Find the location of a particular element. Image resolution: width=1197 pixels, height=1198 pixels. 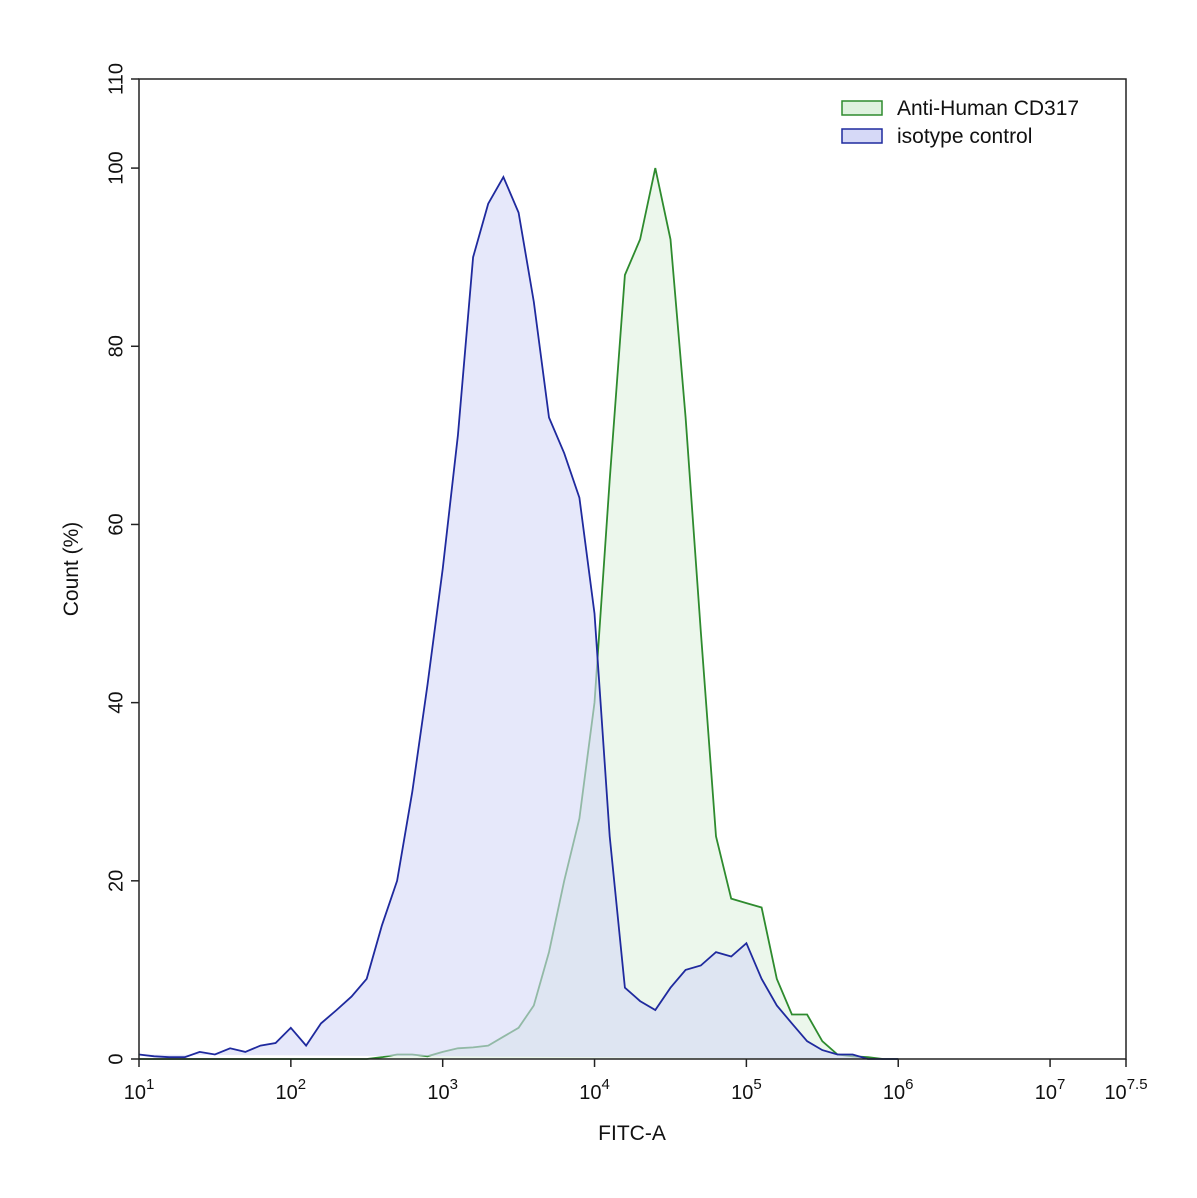

x-tick-exponent: 3 is located at coordinates (454, 1084).